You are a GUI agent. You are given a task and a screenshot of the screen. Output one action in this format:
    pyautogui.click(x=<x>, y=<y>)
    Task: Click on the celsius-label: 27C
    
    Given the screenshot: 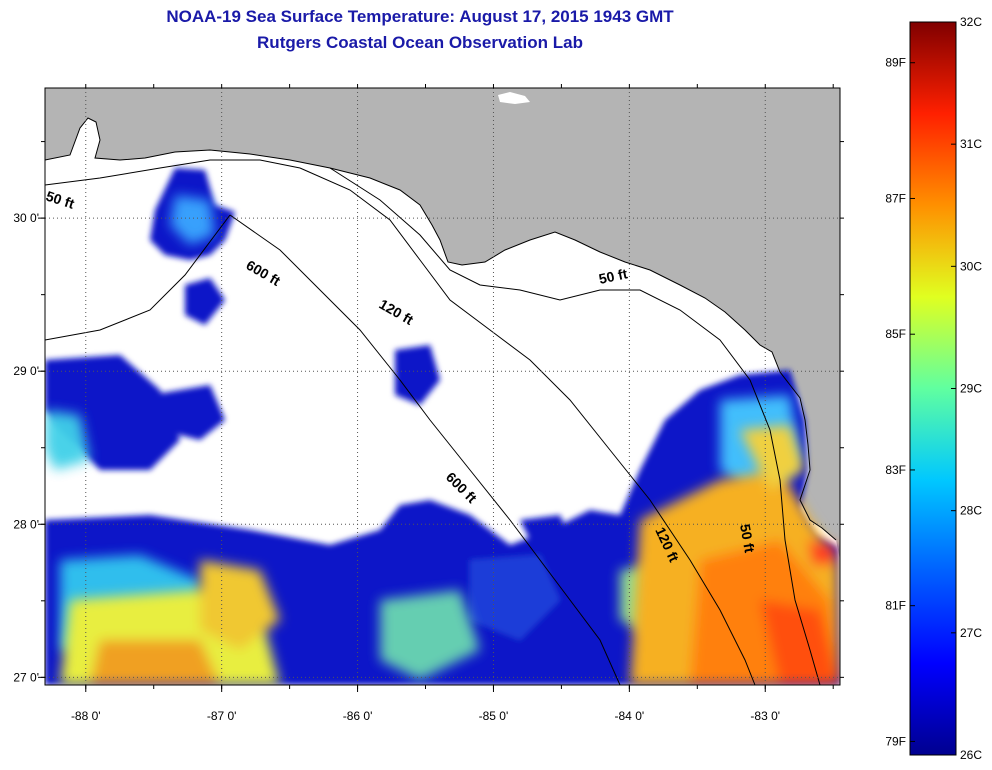 What is the action you would take?
    pyautogui.click(x=971, y=633)
    